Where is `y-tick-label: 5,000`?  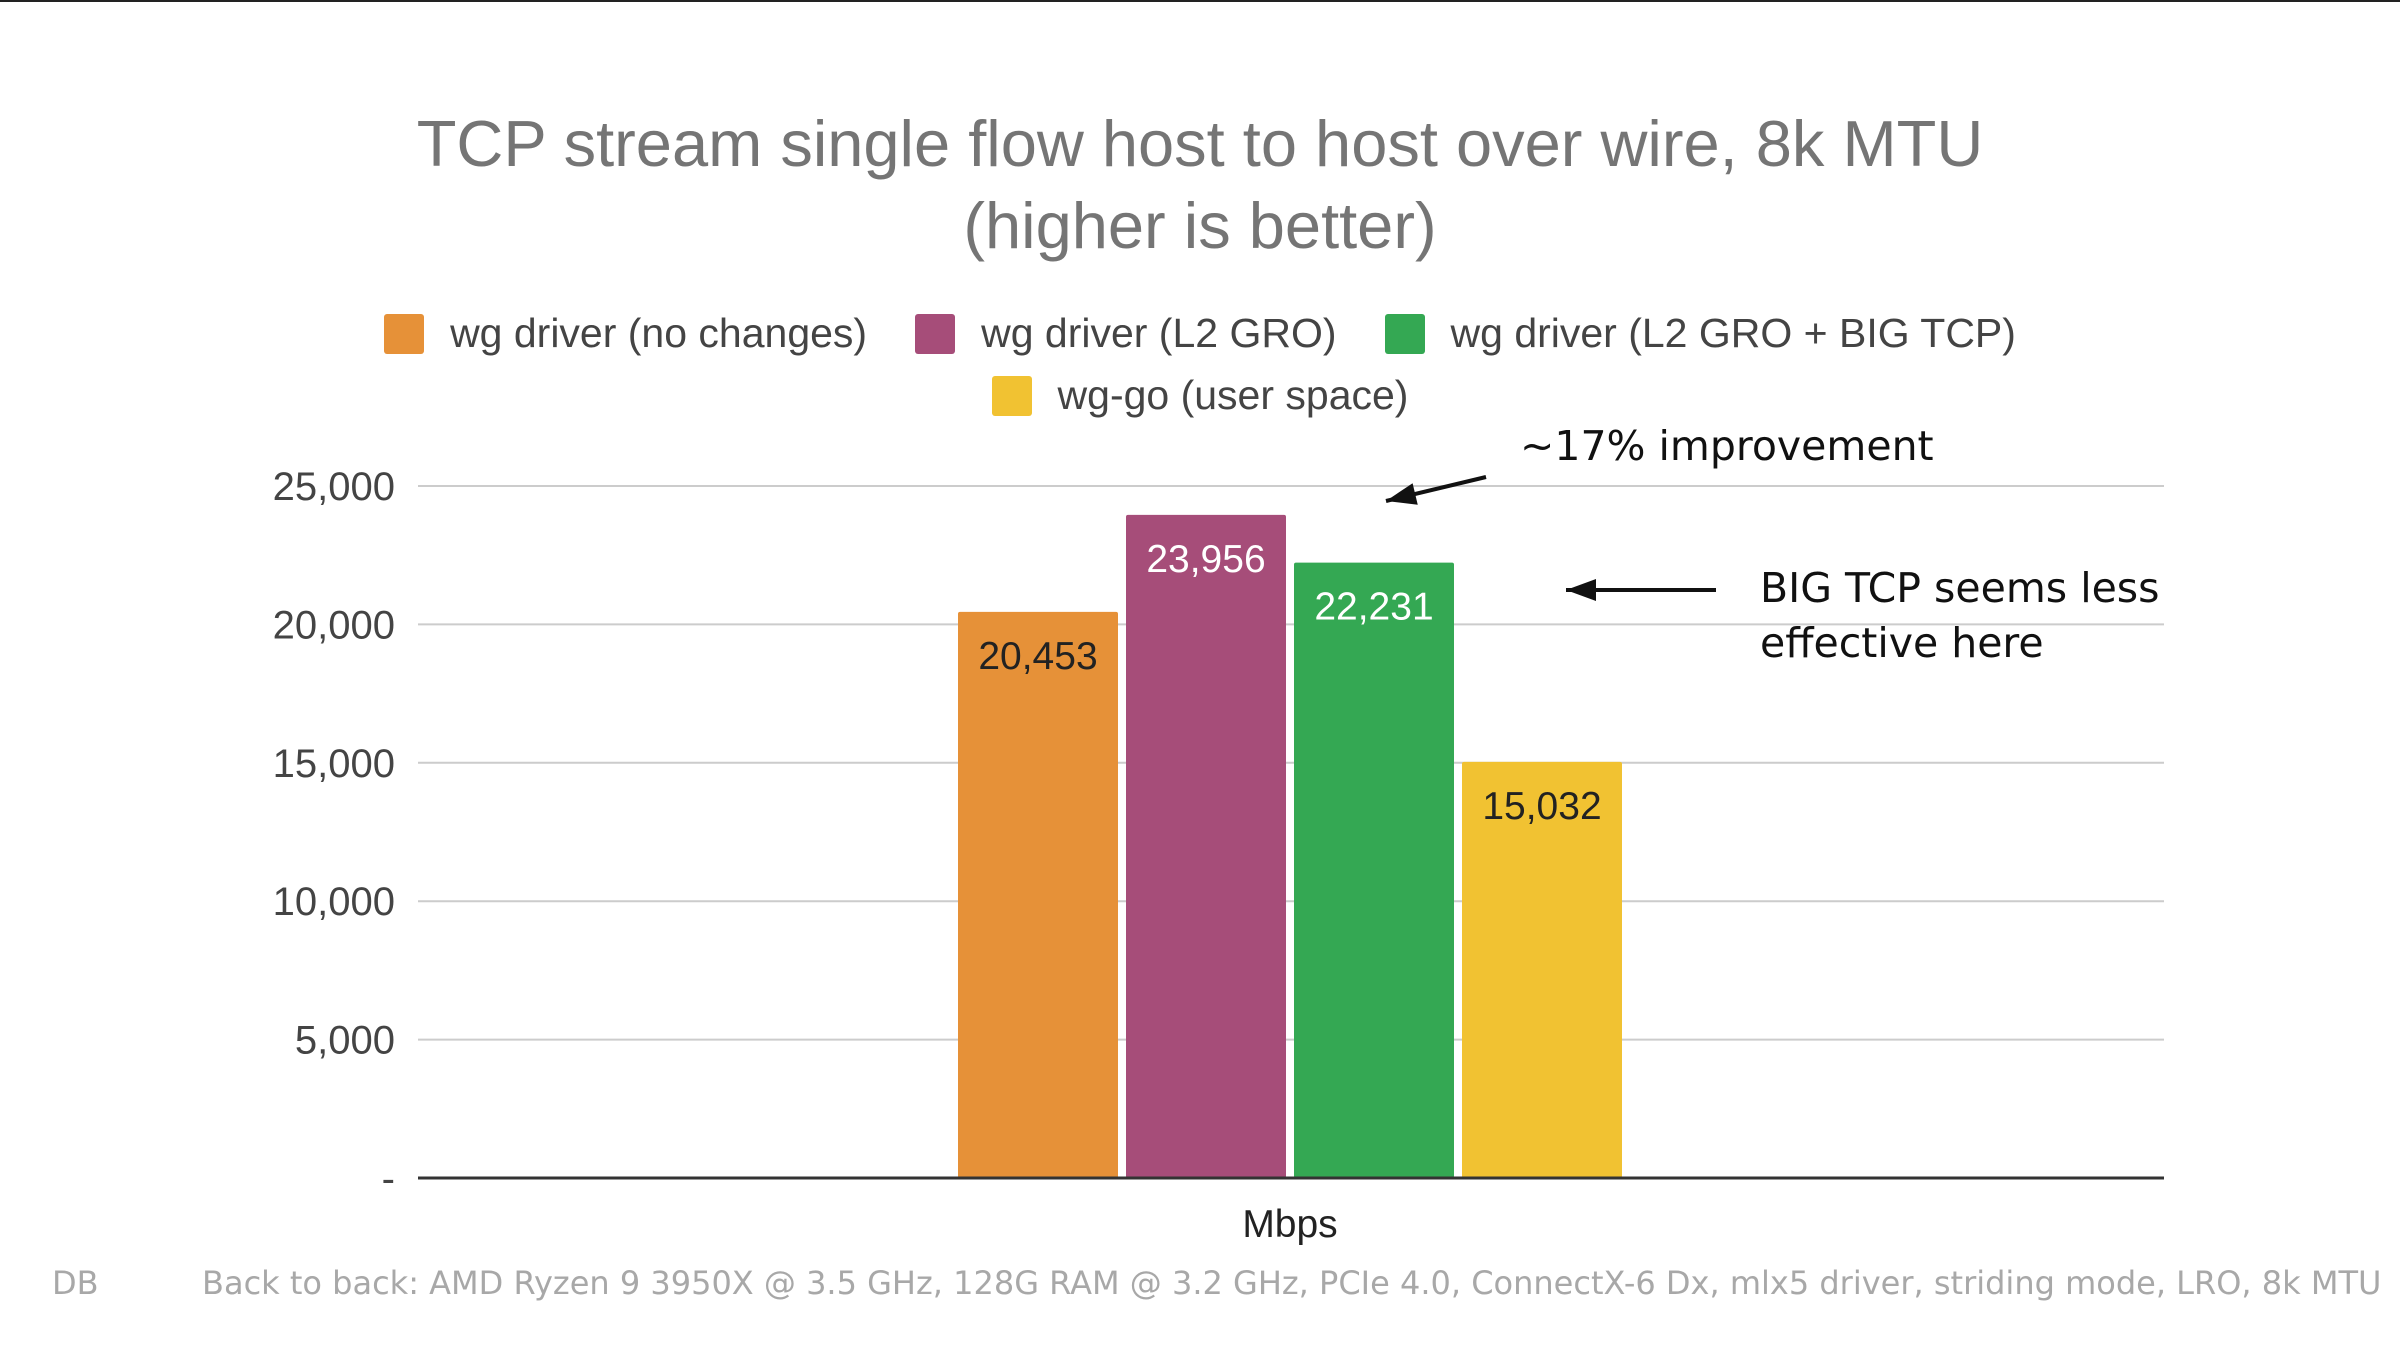
y-tick-label: 5,000 is located at coordinates (345, 1041).